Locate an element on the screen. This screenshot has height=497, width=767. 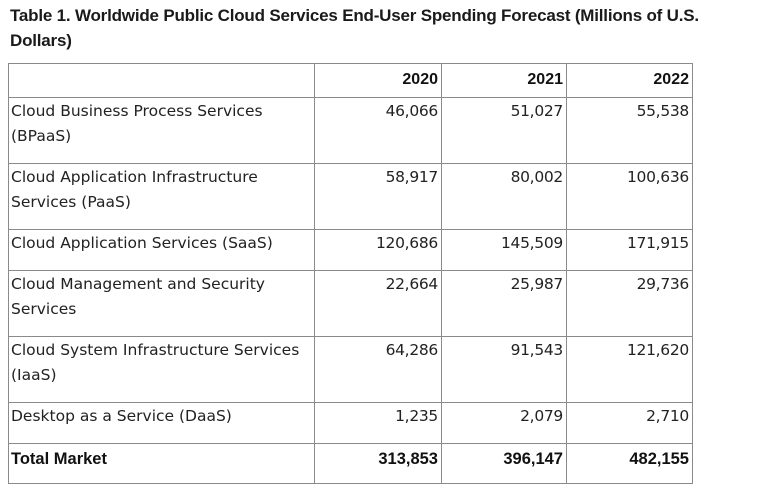
value-2021: 80,002 is located at coordinates (504, 196).